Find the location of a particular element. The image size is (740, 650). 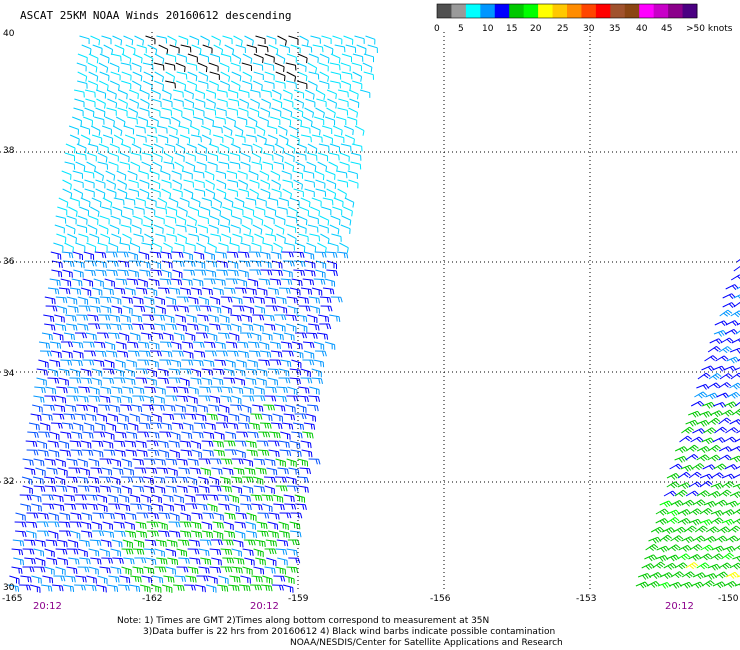

colorbar-swatch is located at coordinates (531, 11).